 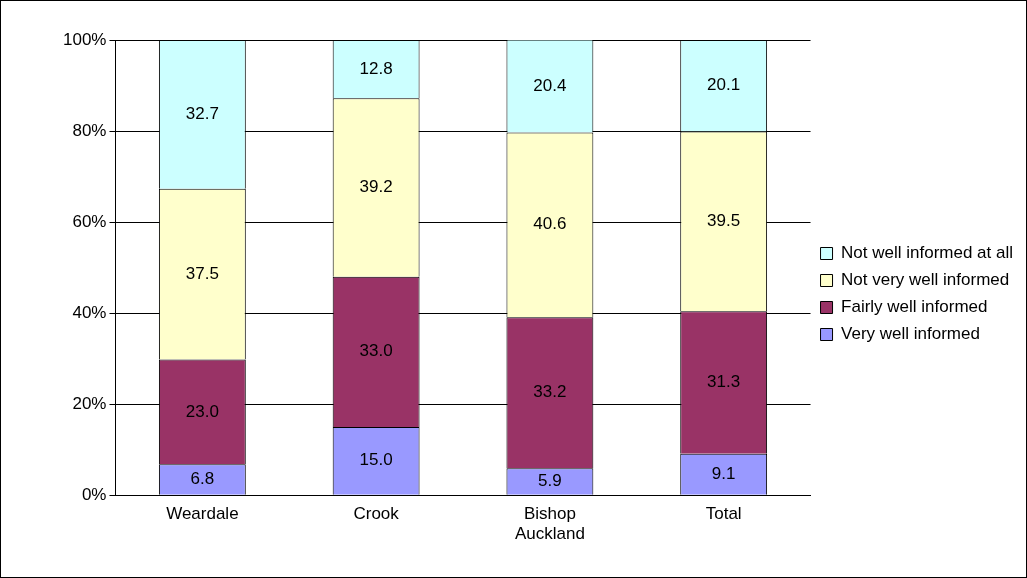 I want to click on data-label: 12.8, so click(x=376, y=68).